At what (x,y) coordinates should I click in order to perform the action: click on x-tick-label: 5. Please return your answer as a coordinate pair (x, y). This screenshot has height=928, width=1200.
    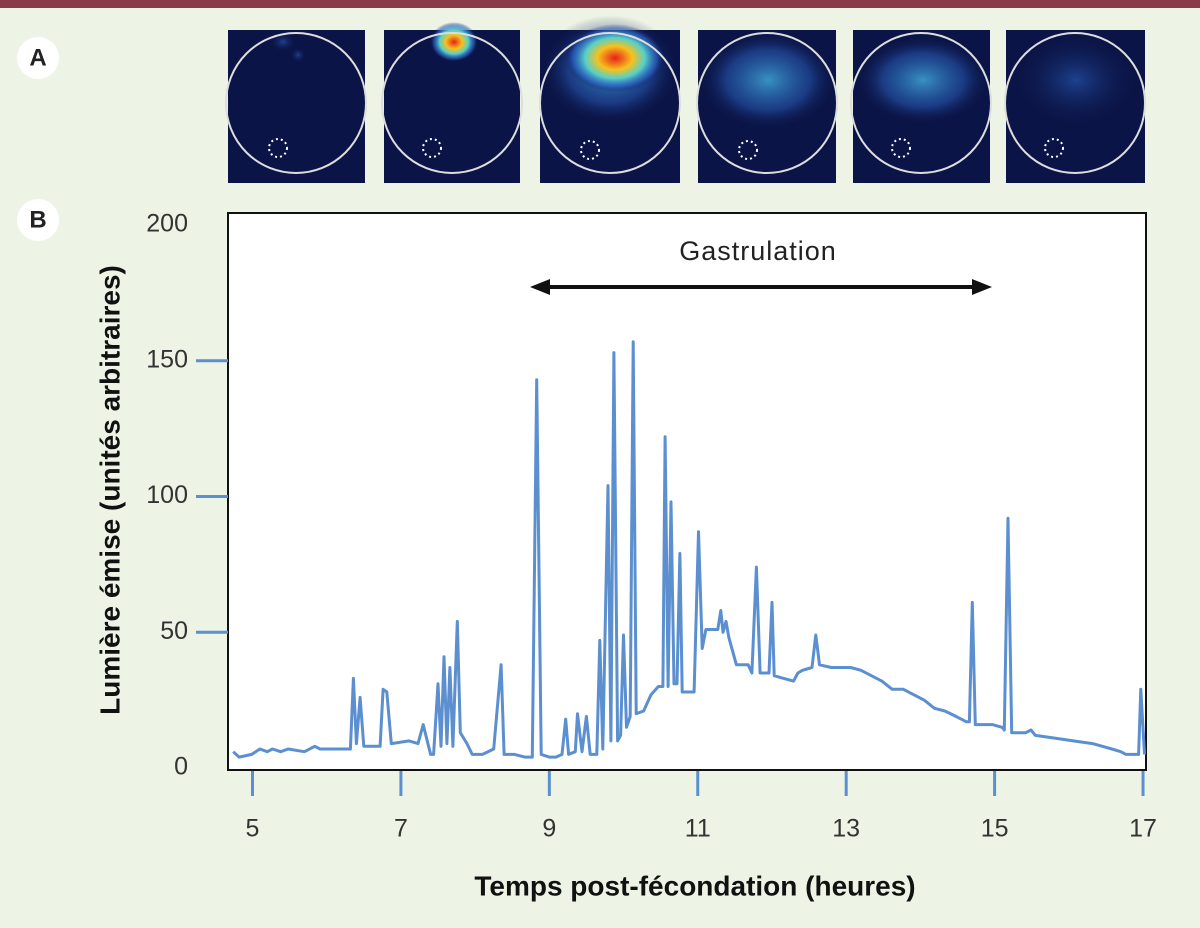
    Looking at the image, I should click on (253, 829).